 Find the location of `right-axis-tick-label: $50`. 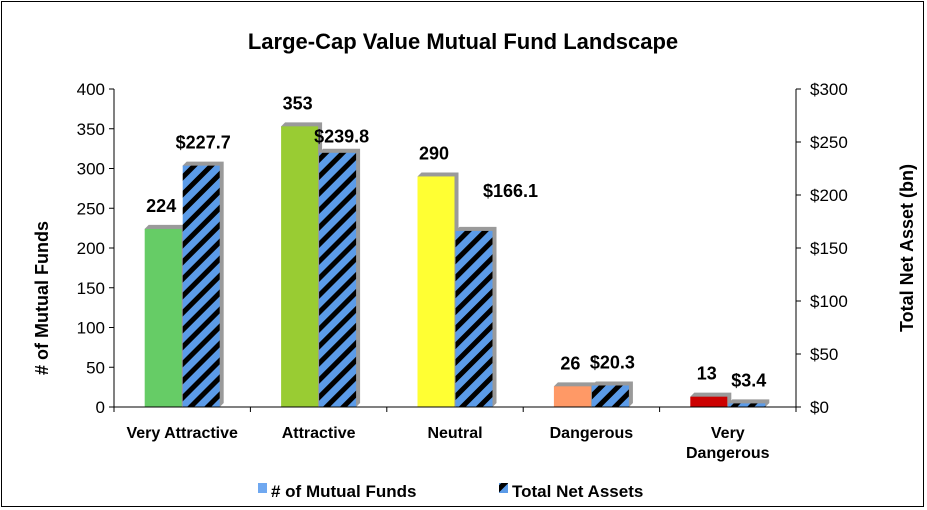

right-axis-tick-label: $50 is located at coordinates (824, 354).